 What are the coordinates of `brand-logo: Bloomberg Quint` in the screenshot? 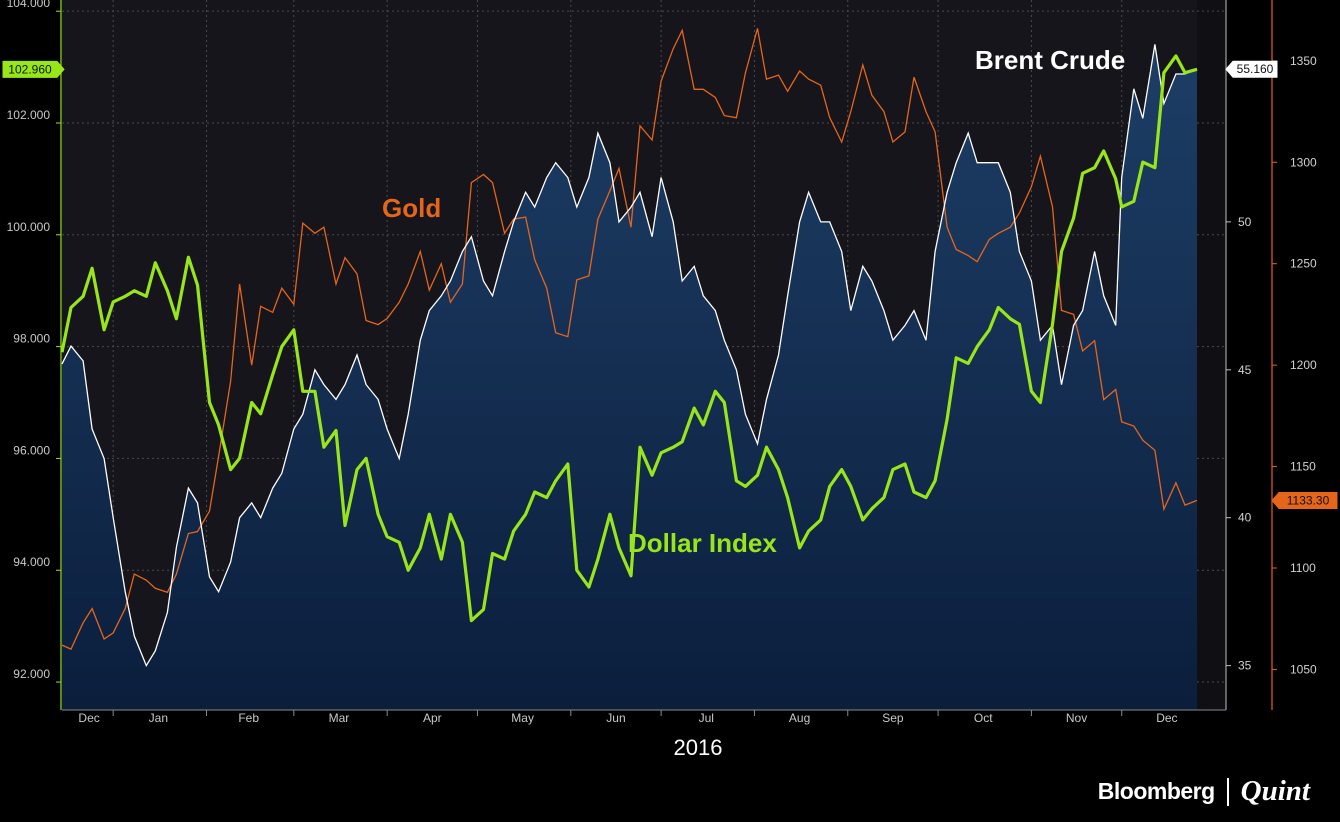 It's located at (1204, 791).